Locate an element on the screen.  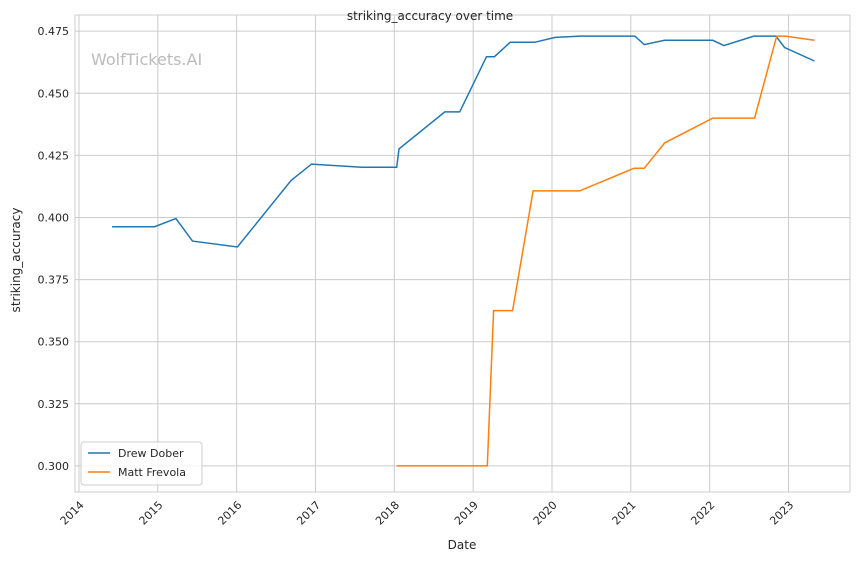
y-tick-label: 0.300 is located at coordinates (54, 466).